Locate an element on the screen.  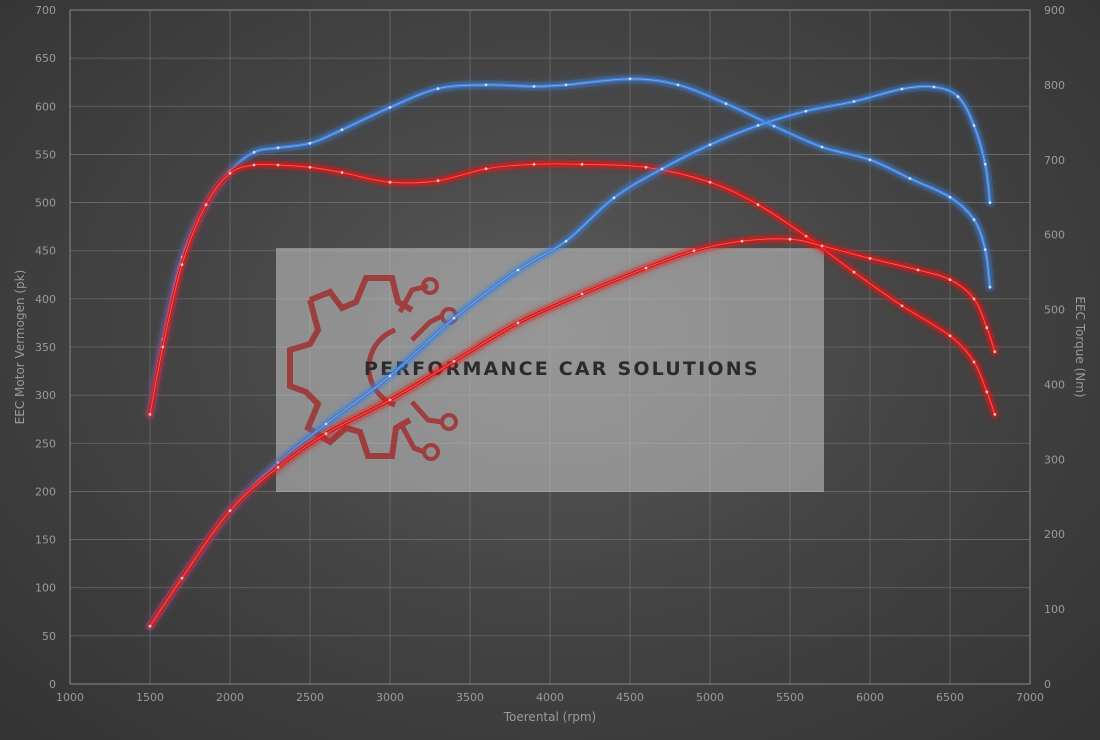
x-tick-label: 6000 is located at coordinates (870, 697).